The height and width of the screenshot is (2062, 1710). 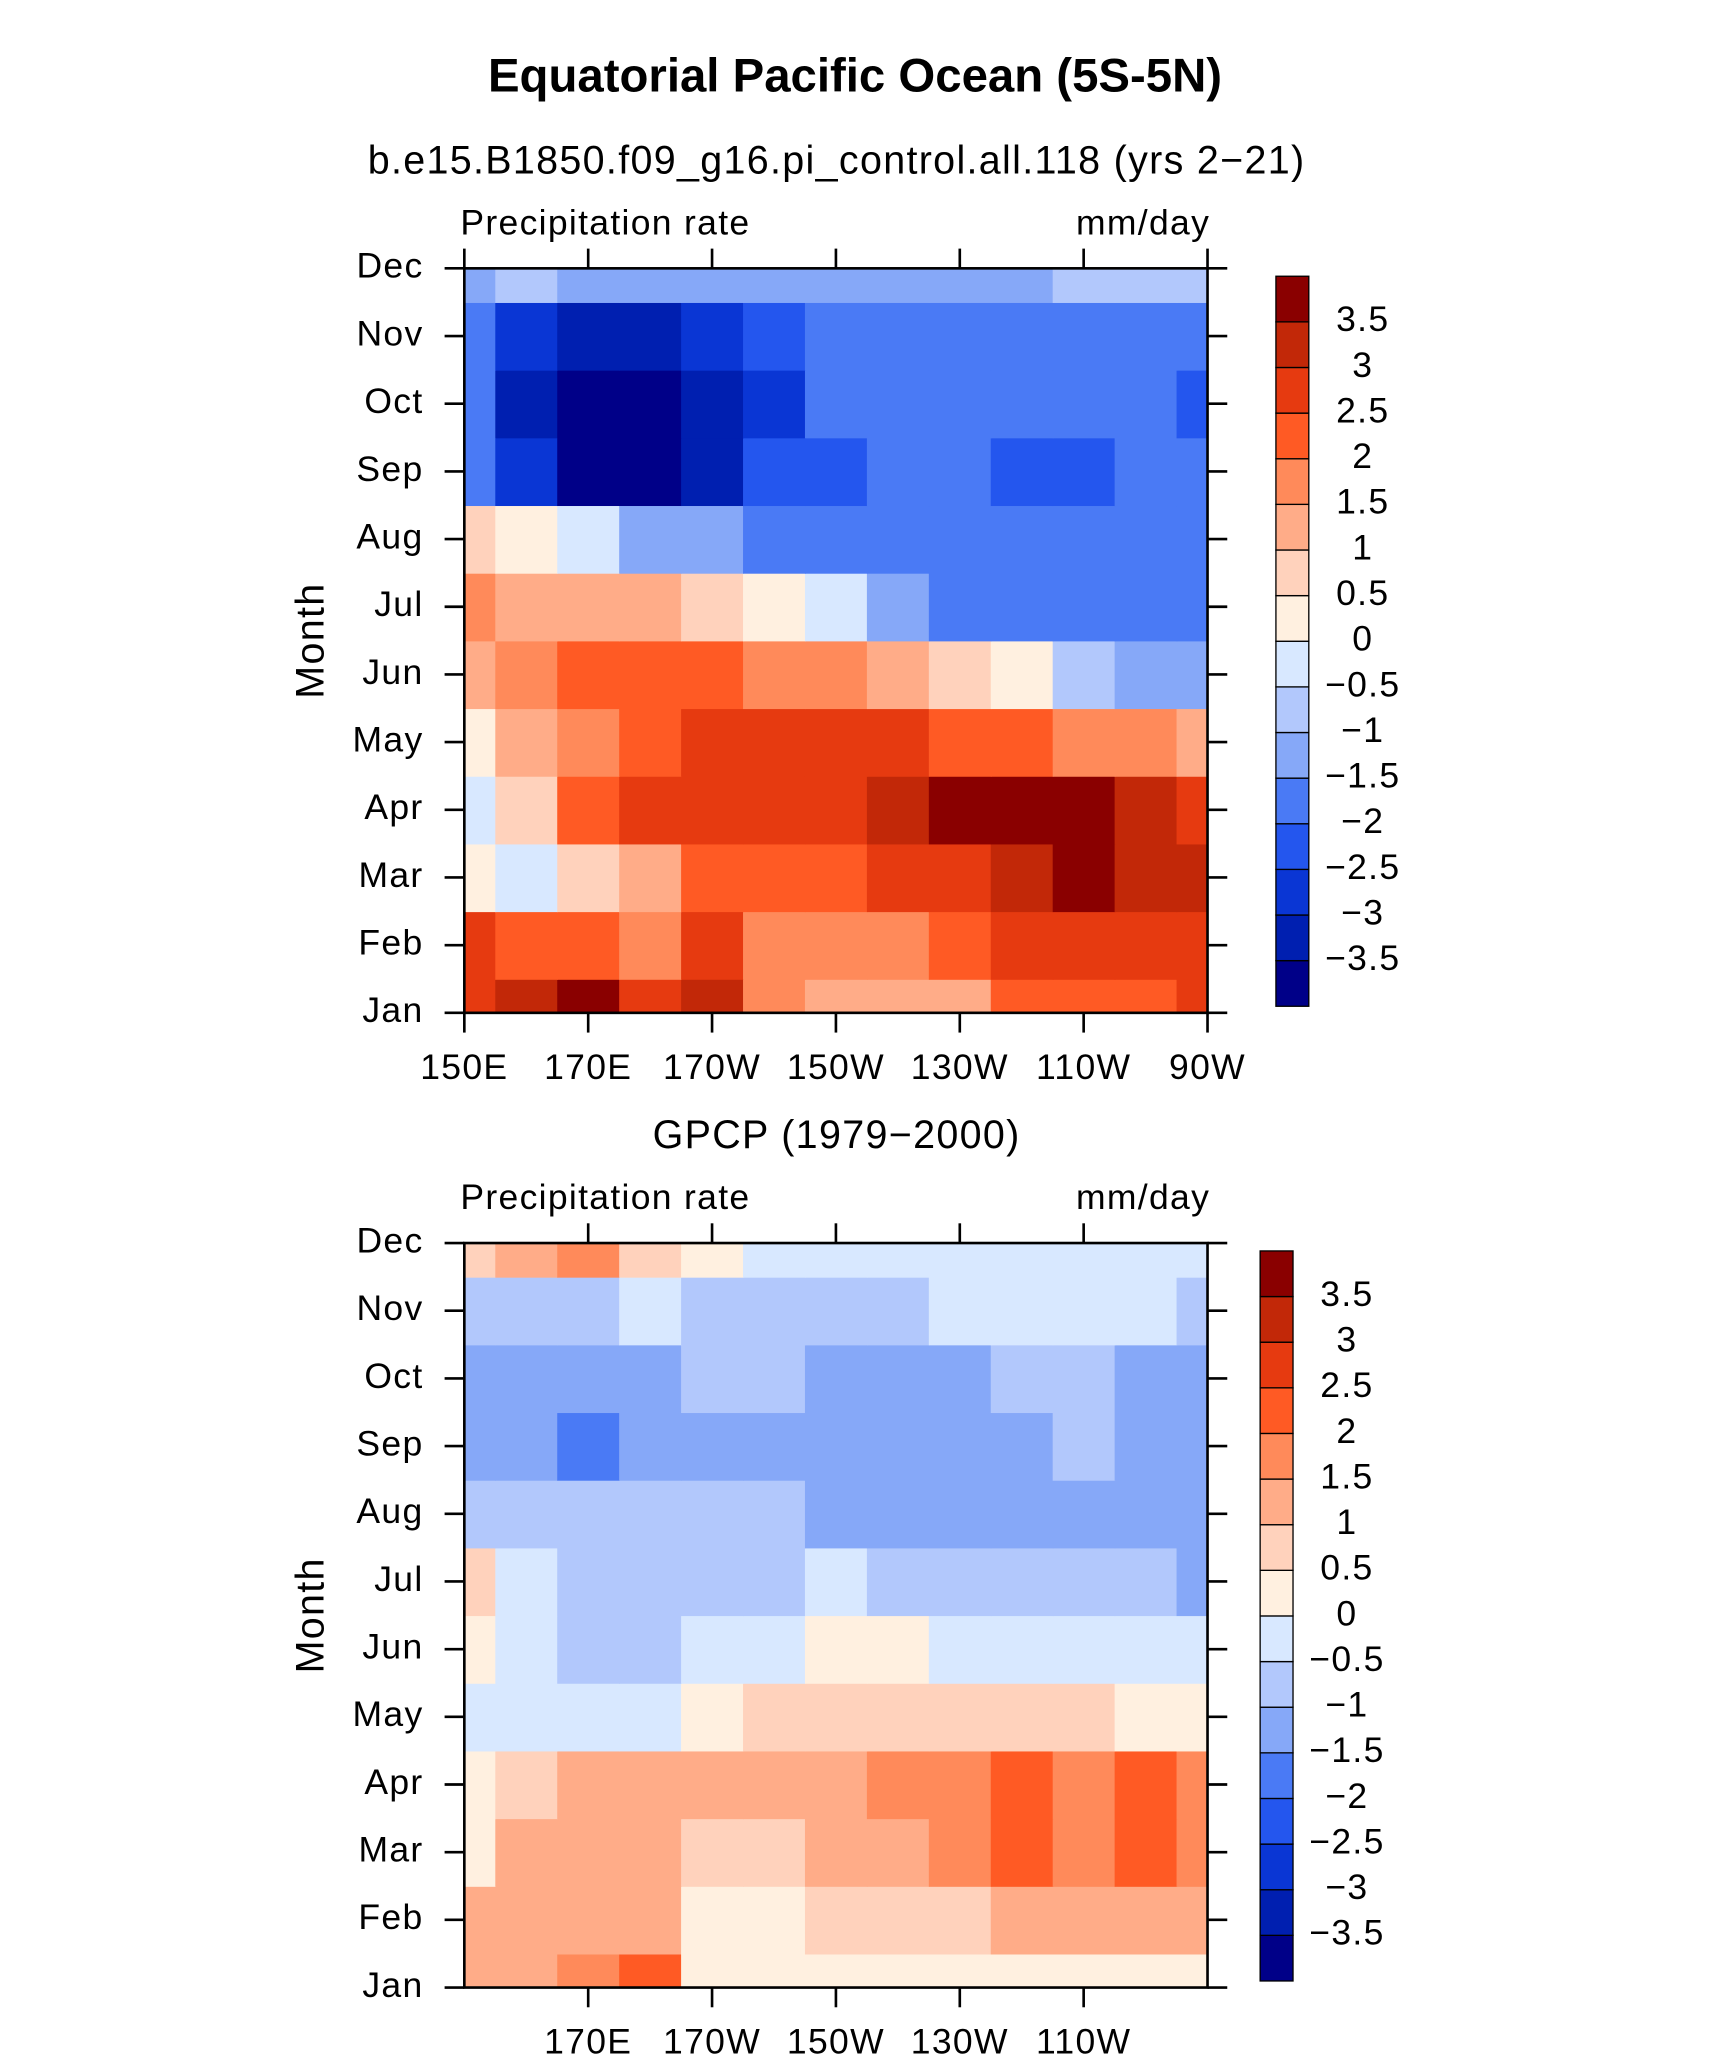 I want to click on right-label: mm/day, so click(x=1143, y=222).